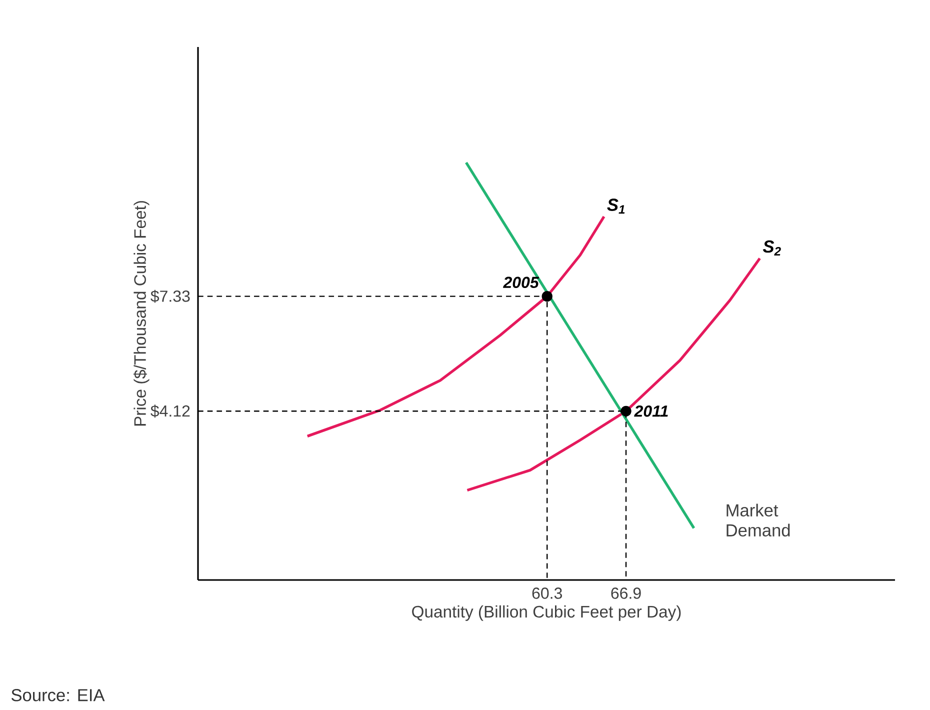  What do you see at coordinates (170, 296) in the screenshot?
I see `y-tick-label: $7.33` at bounding box center [170, 296].